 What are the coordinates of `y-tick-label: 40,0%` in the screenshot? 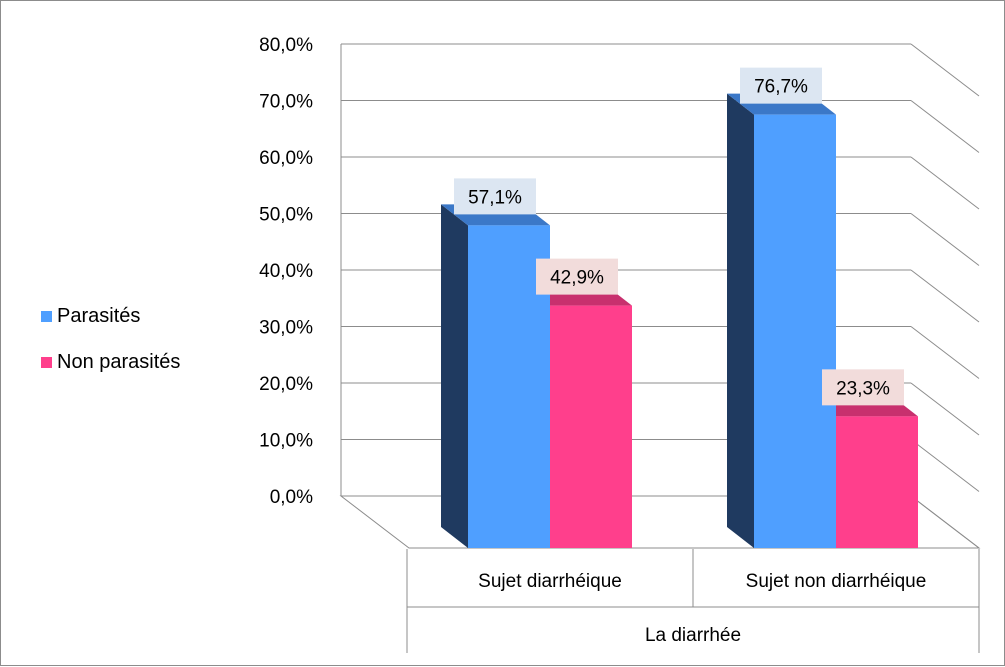 It's located at (286, 271).